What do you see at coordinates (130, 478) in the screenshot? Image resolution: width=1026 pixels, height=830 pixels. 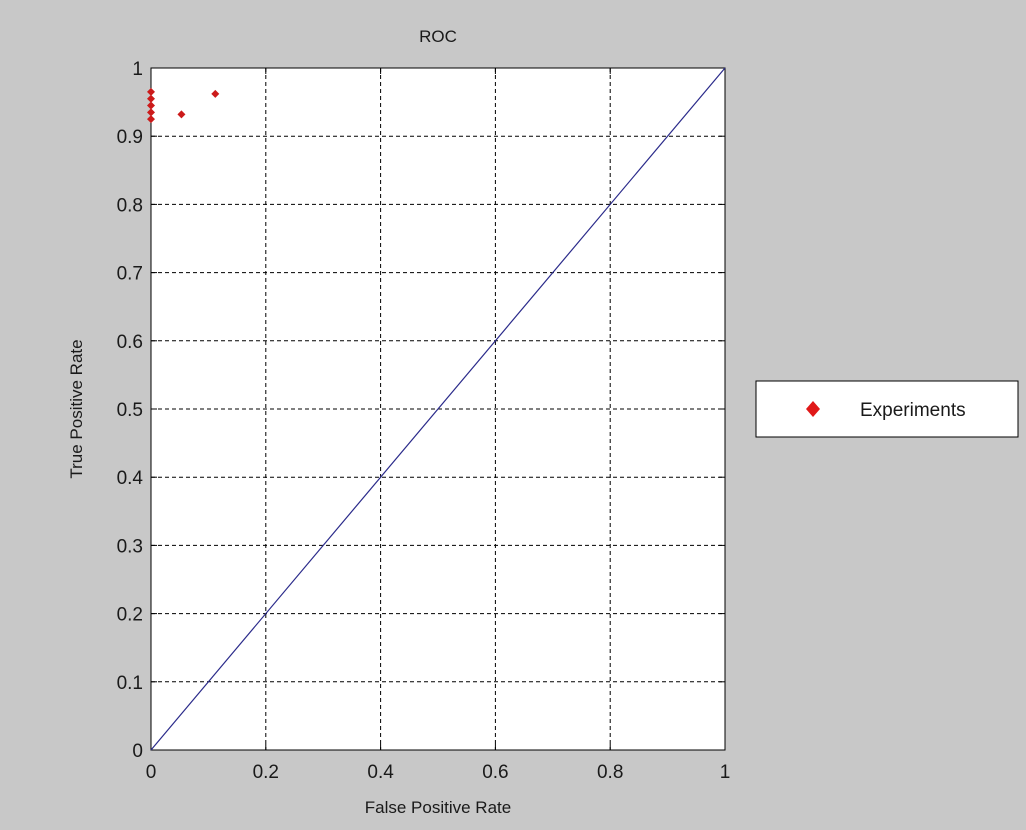 I see `y-tick-label: 0.4` at bounding box center [130, 478].